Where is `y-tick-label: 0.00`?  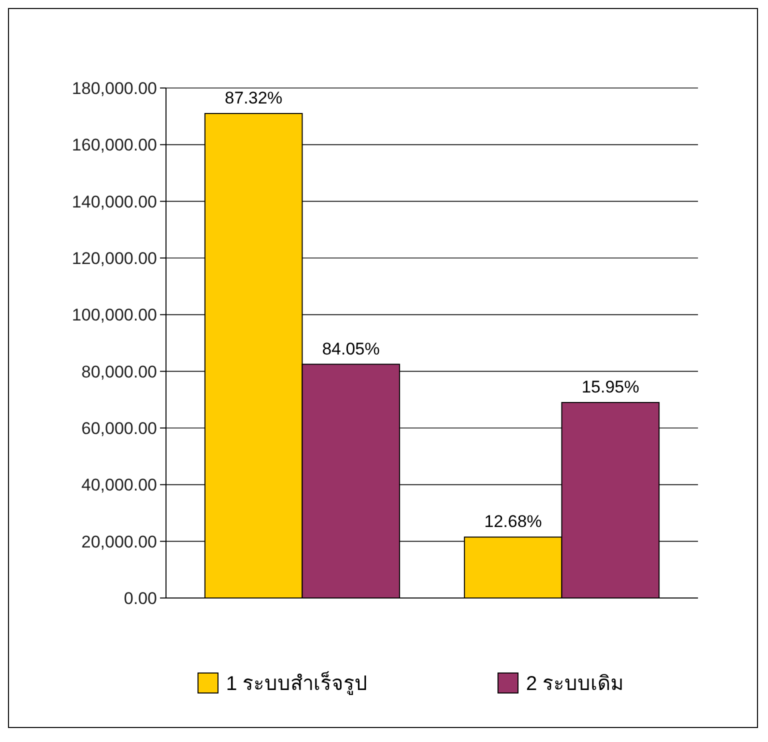
y-tick-label: 0.00 is located at coordinates (140, 598).